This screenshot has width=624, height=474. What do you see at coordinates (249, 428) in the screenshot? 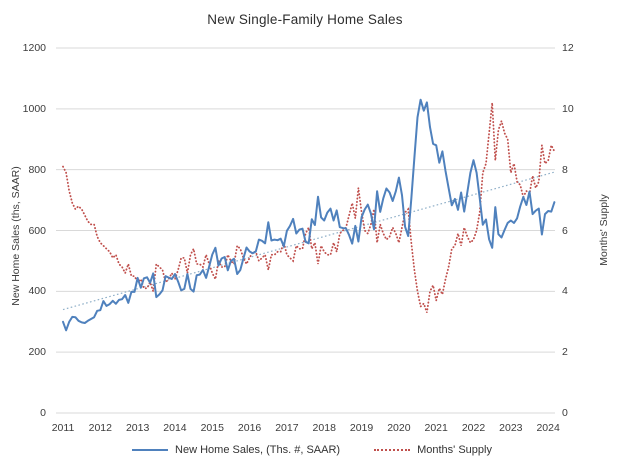
I see `x-axis-tick: 2016` at bounding box center [249, 428].